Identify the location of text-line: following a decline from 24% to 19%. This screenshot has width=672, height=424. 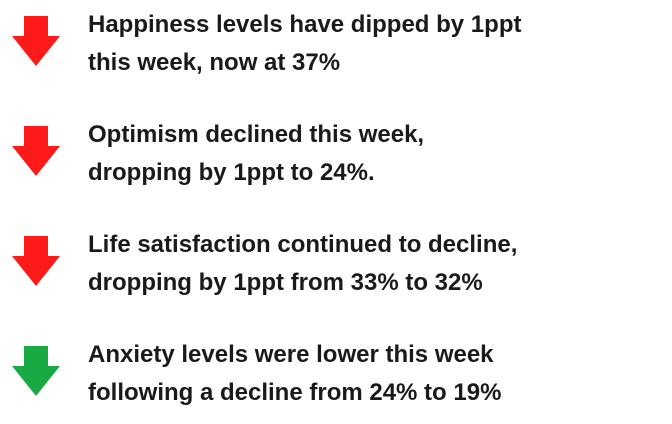
(295, 392).